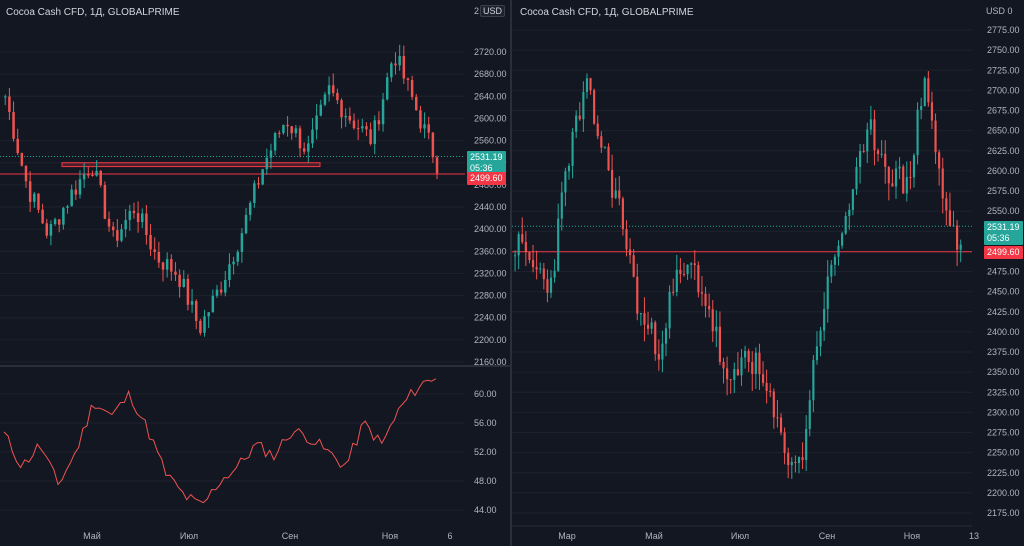 The width and height of the screenshot is (1024, 546). Describe the element at coordinates (740, 536) in the screenshot. I see `right-time-label: Июл` at that location.